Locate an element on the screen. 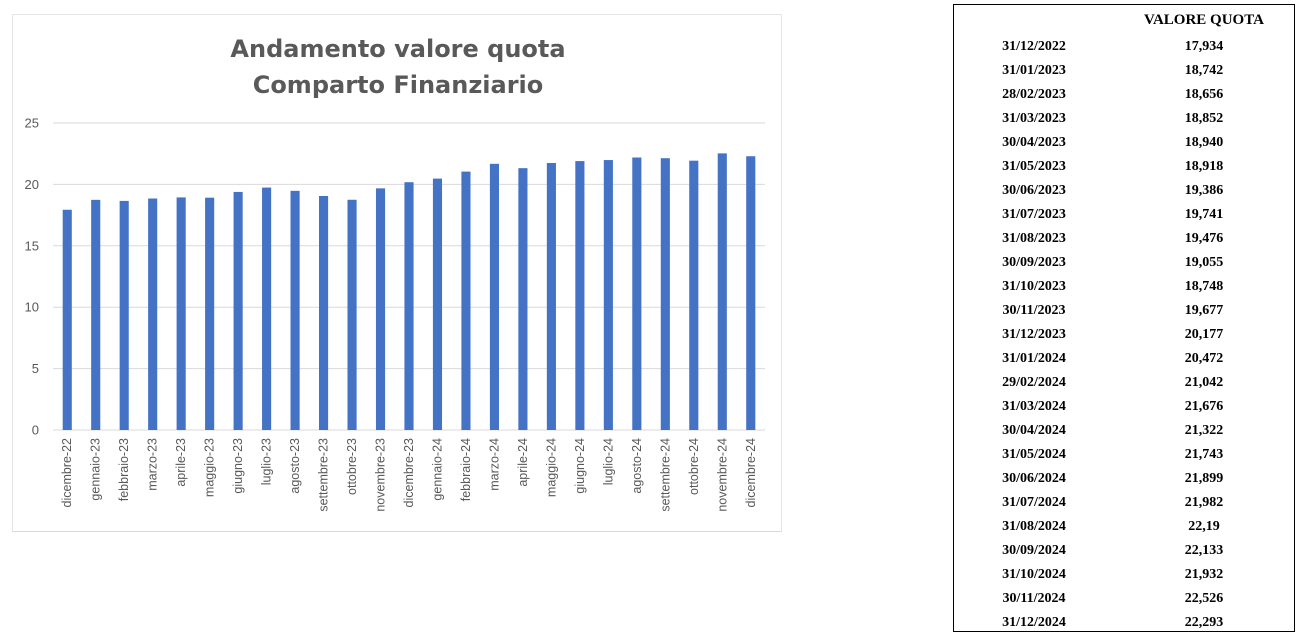 This screenshot has width=1307, height=638. row-value: 21,322 is located at coordinates (1204, 430).